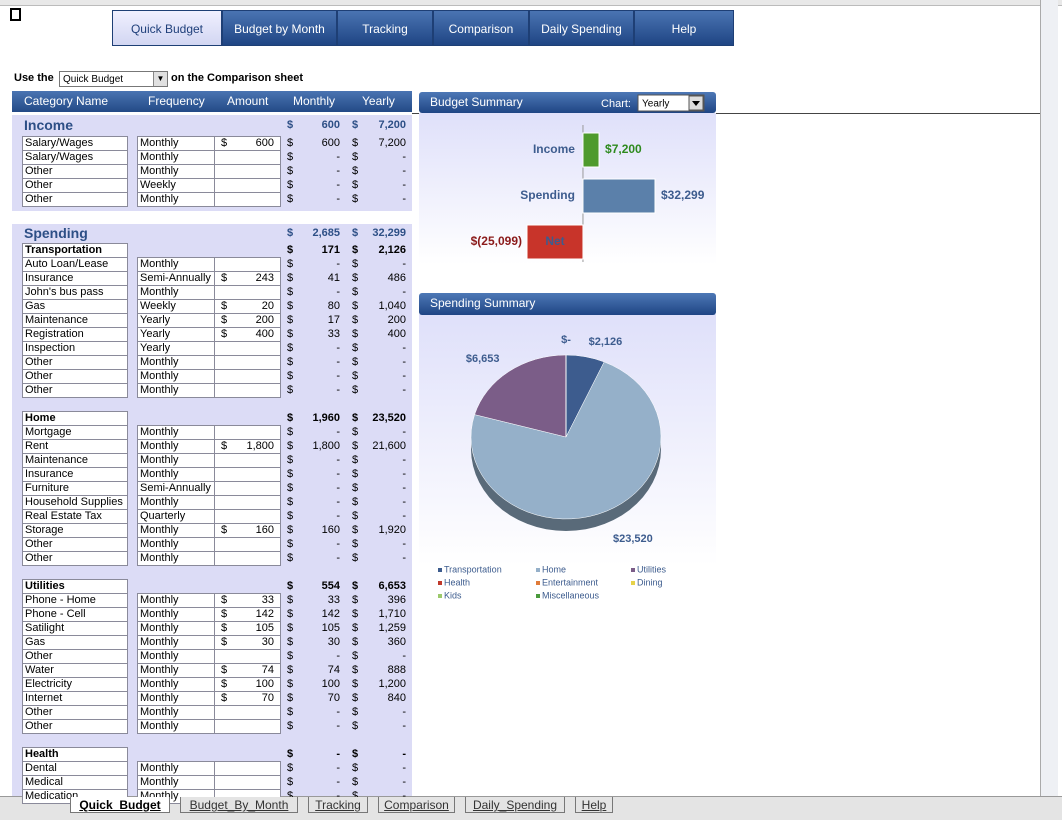 This screenshot has height=820, width=1062. I want to click on category-cell: Household Supplies, so click(75, 502).